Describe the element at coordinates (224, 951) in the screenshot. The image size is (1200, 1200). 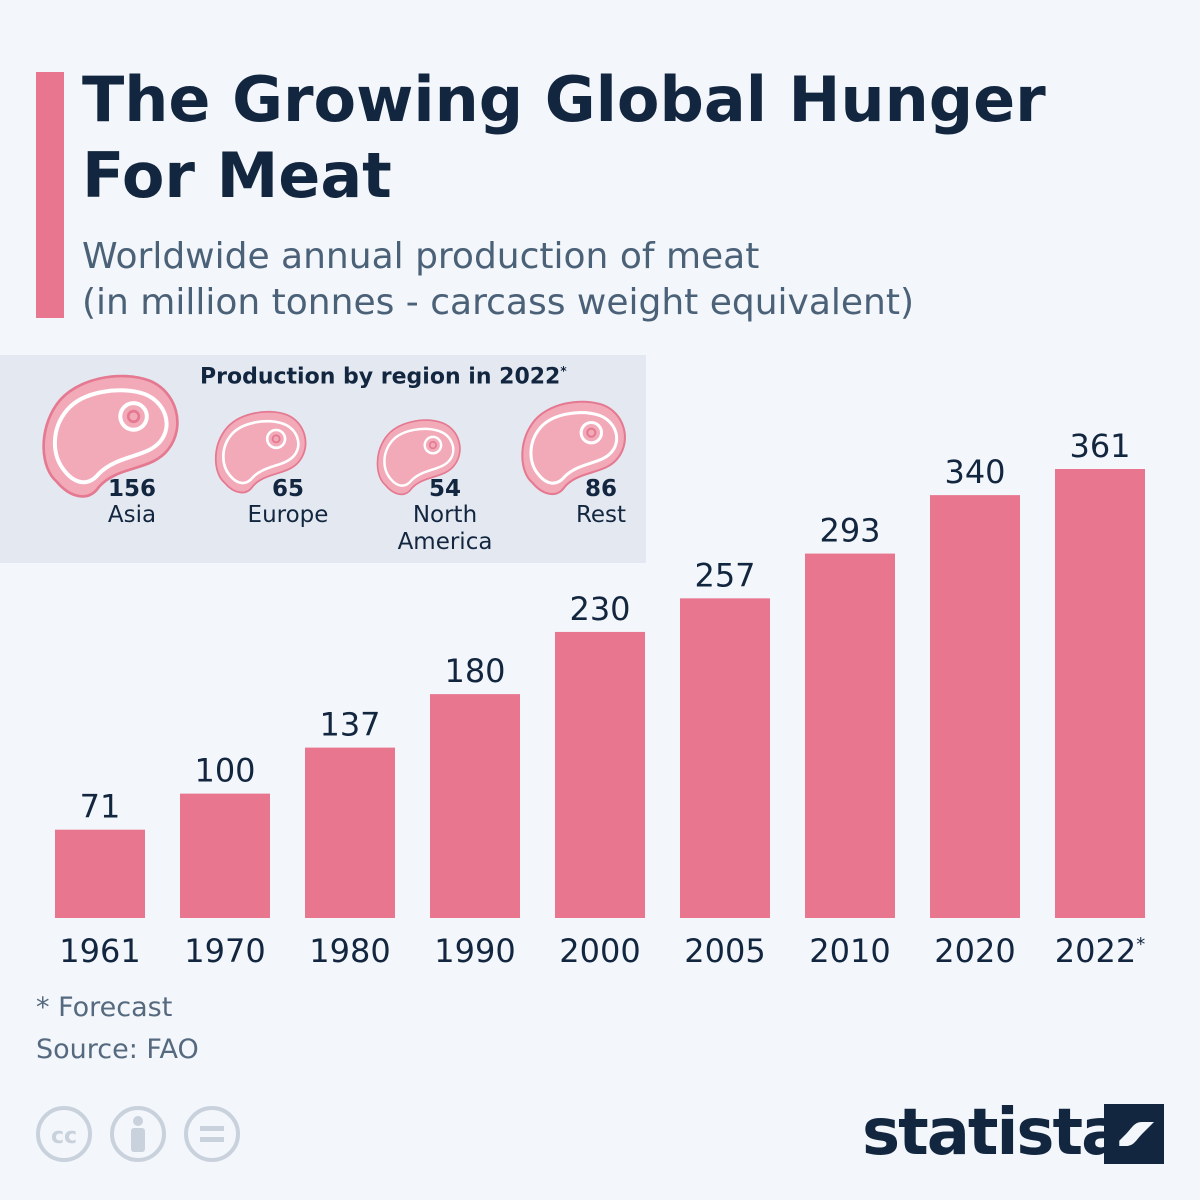
I see `x-axis-label: 1970` at that location.